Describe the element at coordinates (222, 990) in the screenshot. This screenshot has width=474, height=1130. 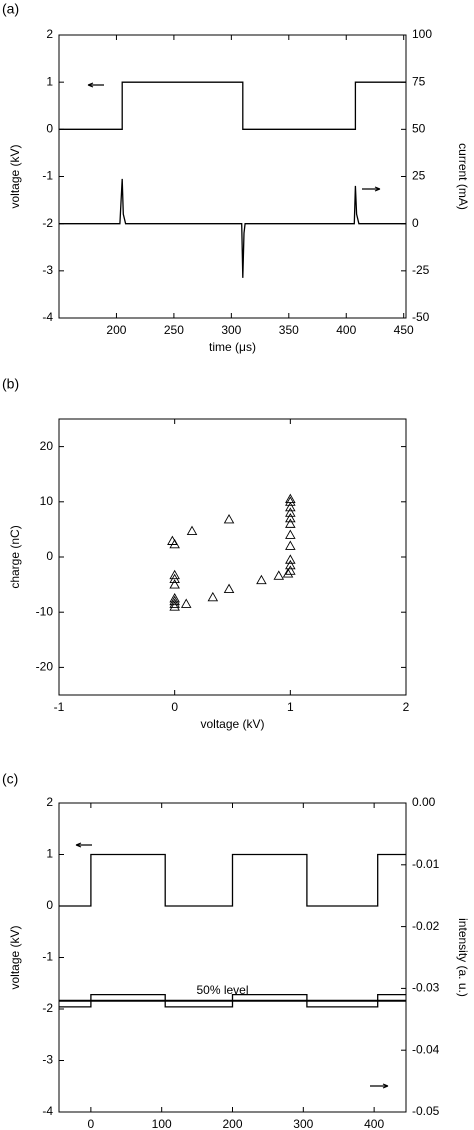
I see `annotation: 50% level` at that location.